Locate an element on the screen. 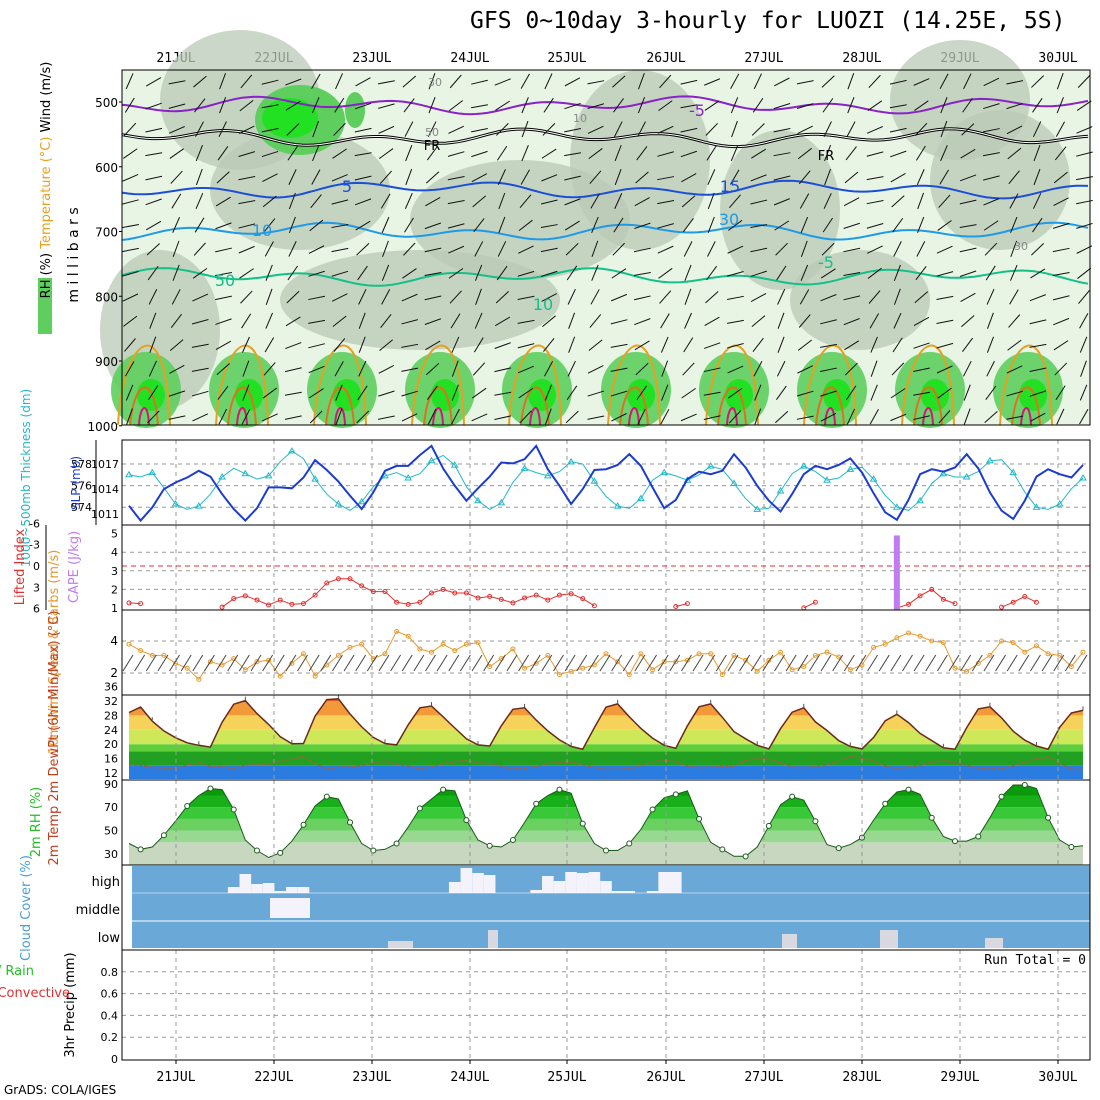 The height and width of the screenshot is (1100, 1100). temp-tick-label: 36 is located at coordinates (111, 687).